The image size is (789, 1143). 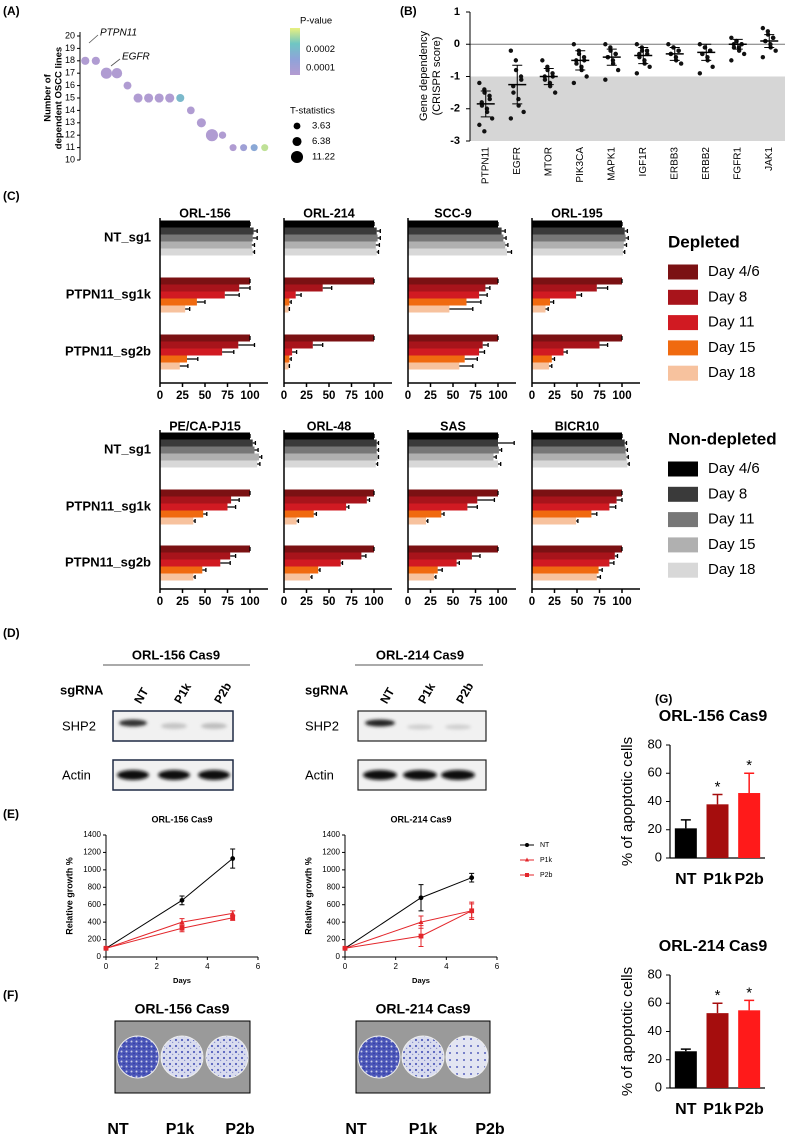 What do you see at coordinates (180, 1129) in the screenshot?
I see `colony-label: P1k` at bounding box center [180, 1129].